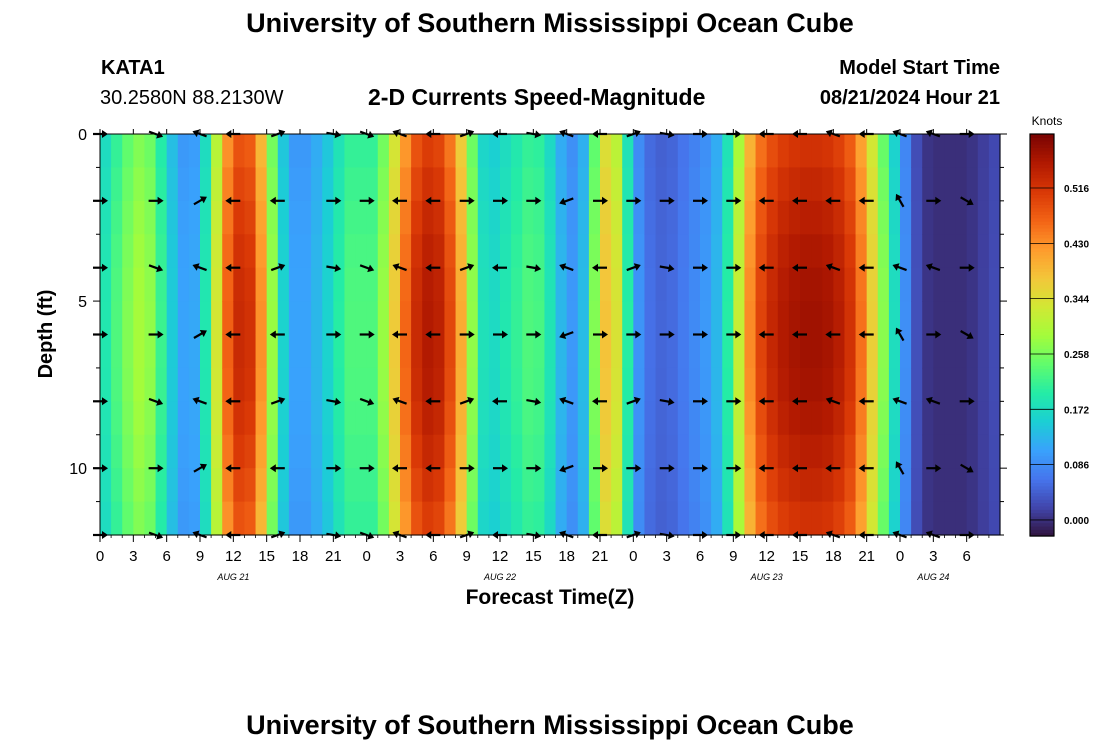 The image size is (1100, 750). Describe the element at coordinates (919, 68) in the screenshot. I see `model-start-label: Model Start Time` at that location.